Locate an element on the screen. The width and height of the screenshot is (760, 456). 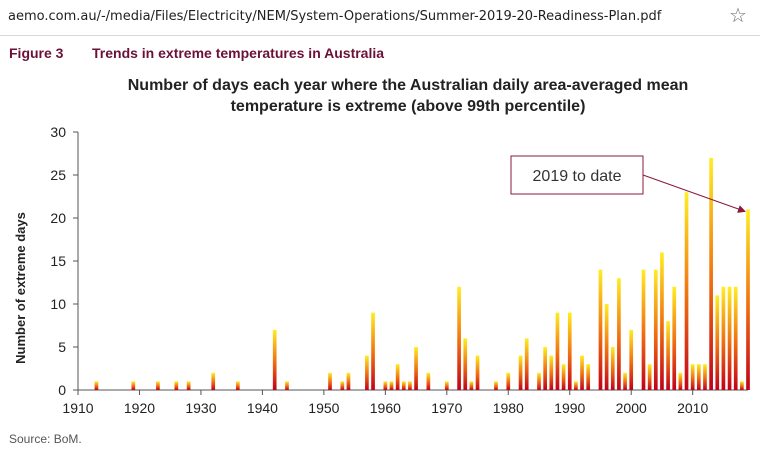
bar-2000 is located at coordinates (631, 359).